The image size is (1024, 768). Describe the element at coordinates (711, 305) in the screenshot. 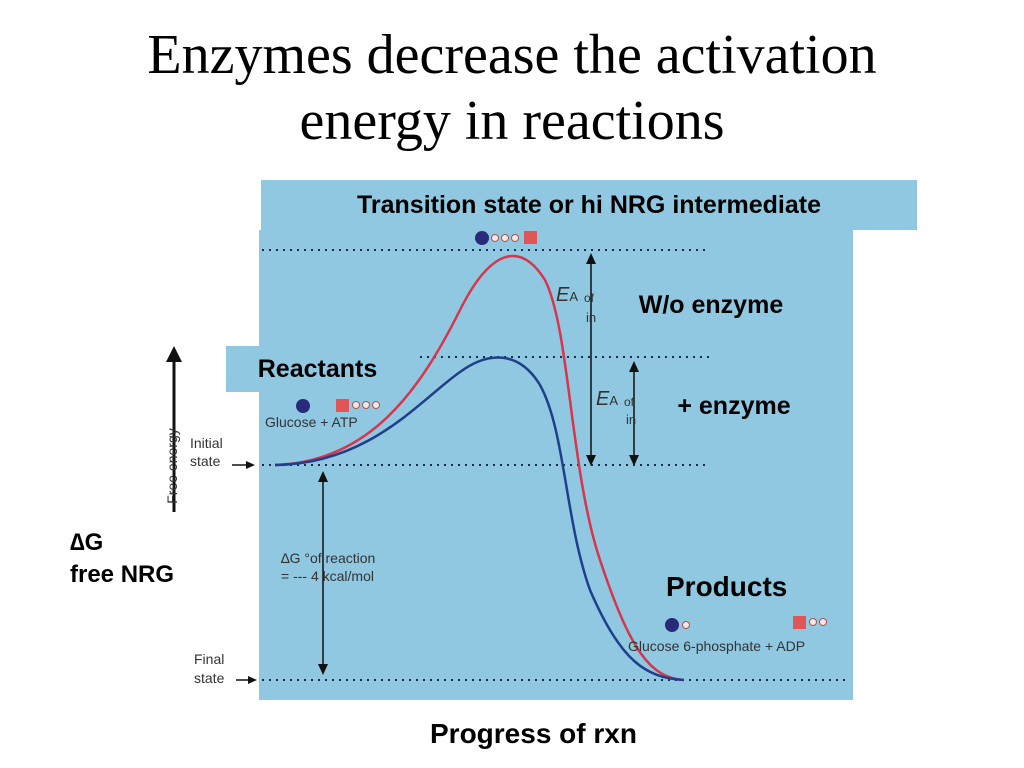

I see `without-enzyme-label: W/o enzyme` at that location.